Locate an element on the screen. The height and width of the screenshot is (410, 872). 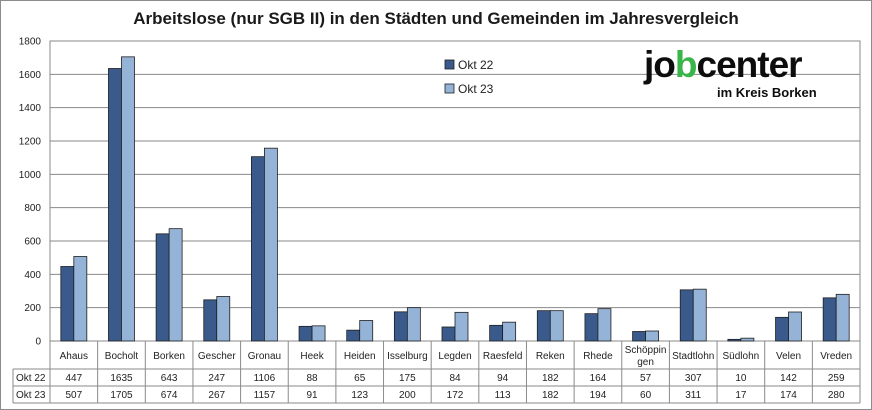
y-tick-label: 1800 is located at coordinates (30, 42).